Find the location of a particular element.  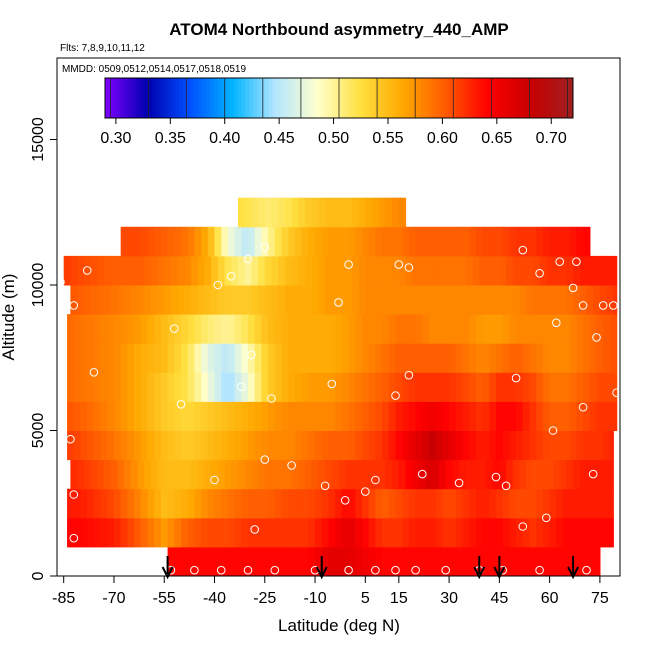

profile-arrow is located at coordinates (573, 568).